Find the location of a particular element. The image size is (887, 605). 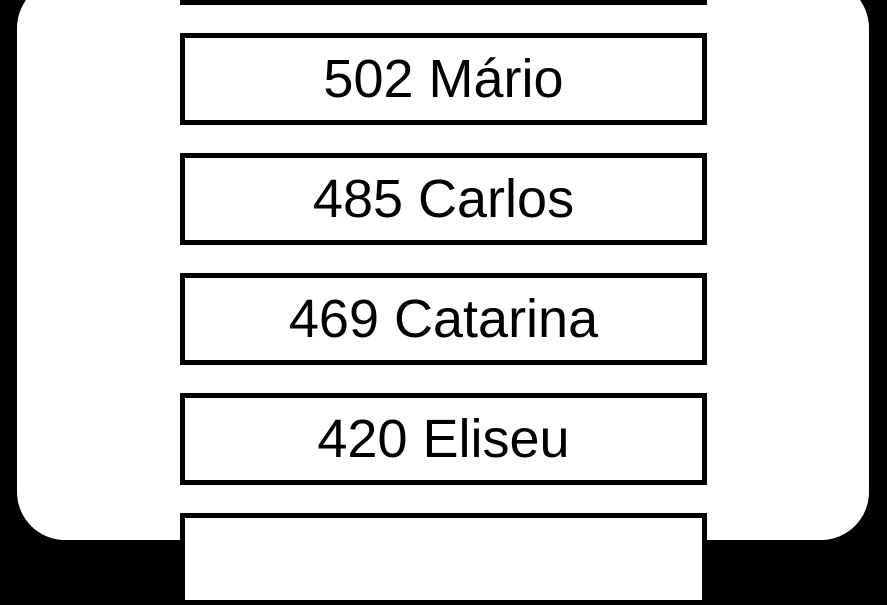

entry-name: Catarina is located at coordinates (496, 319).